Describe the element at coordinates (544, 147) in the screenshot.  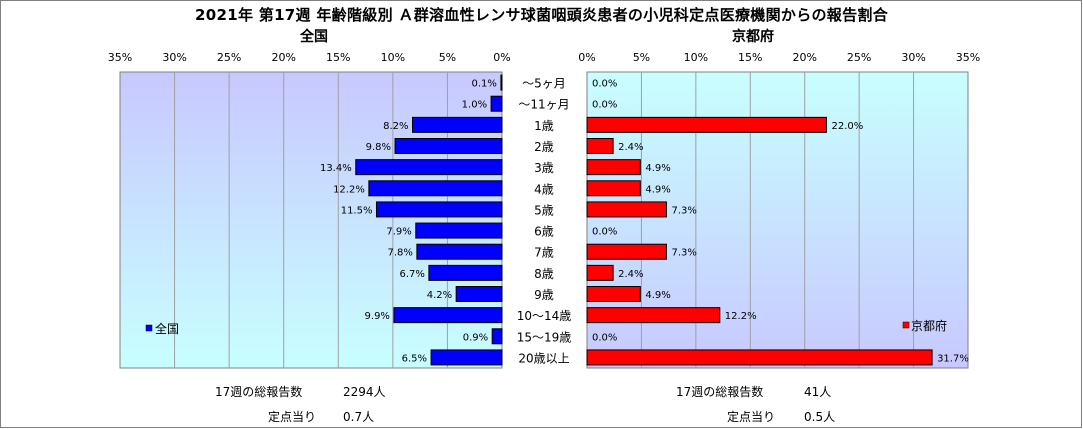
I see `category-label: 2歳` at that location.